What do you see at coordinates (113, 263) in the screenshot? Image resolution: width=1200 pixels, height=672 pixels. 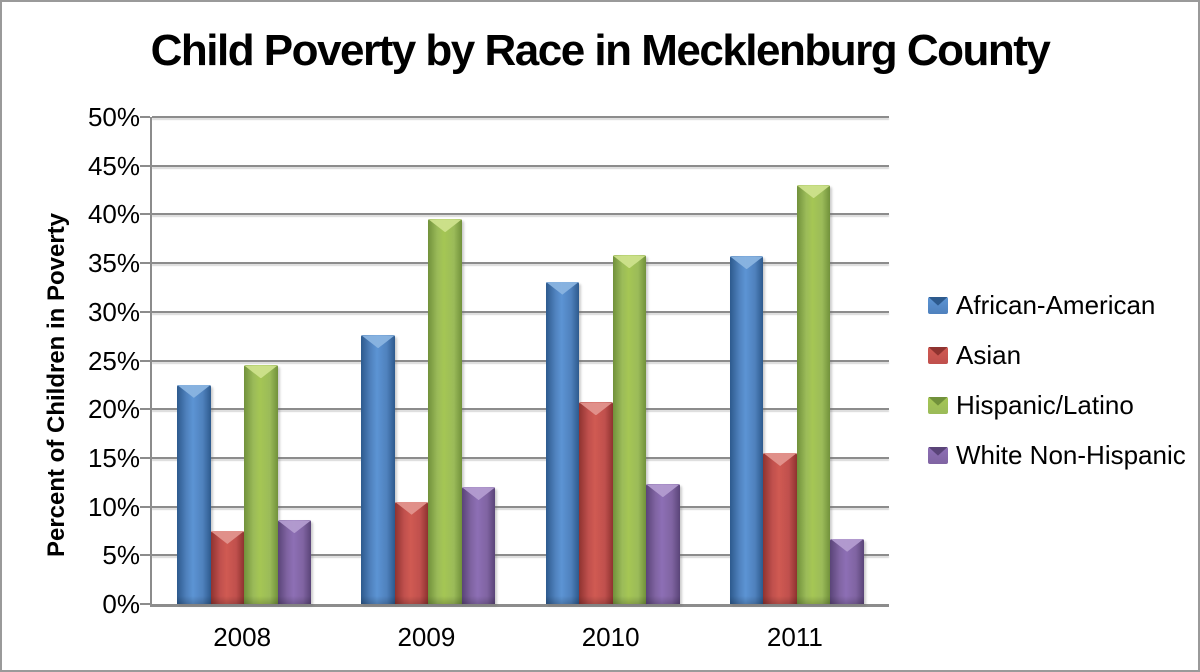 I see `y-tick-label-35: 35%` at bounding box center [113, 263].